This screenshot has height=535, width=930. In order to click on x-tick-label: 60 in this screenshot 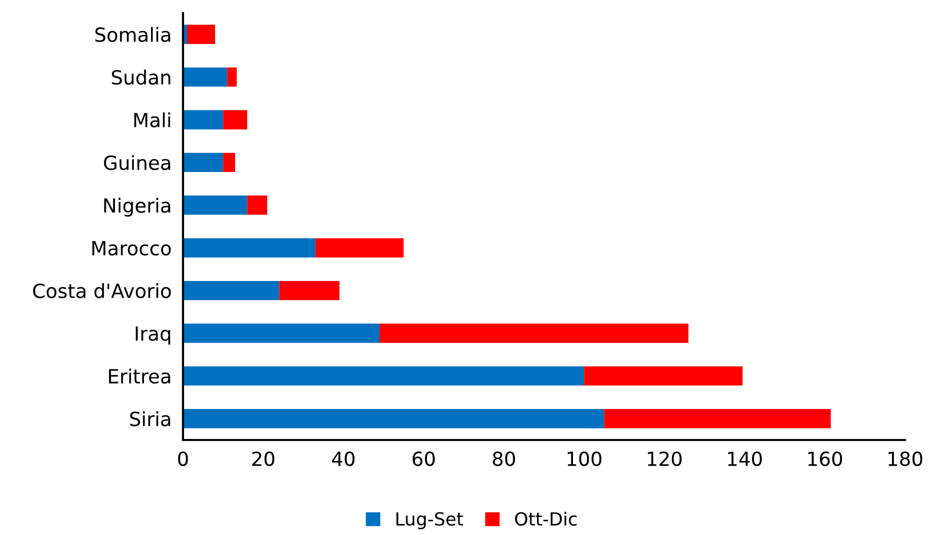, I will do `click(423, 458)`.